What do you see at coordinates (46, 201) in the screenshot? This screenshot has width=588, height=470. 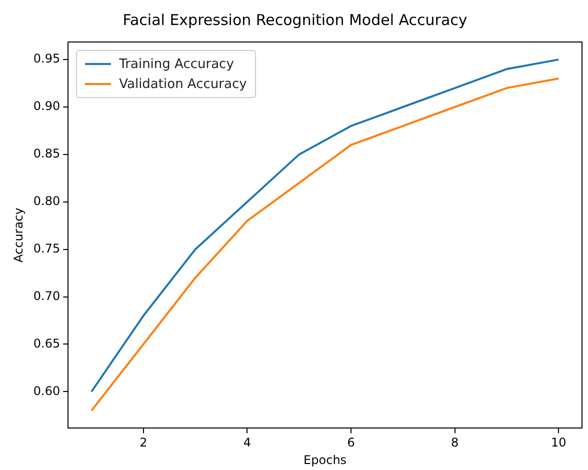 I see `y-tick-label: 0.80` at bounding box center [46, 201].